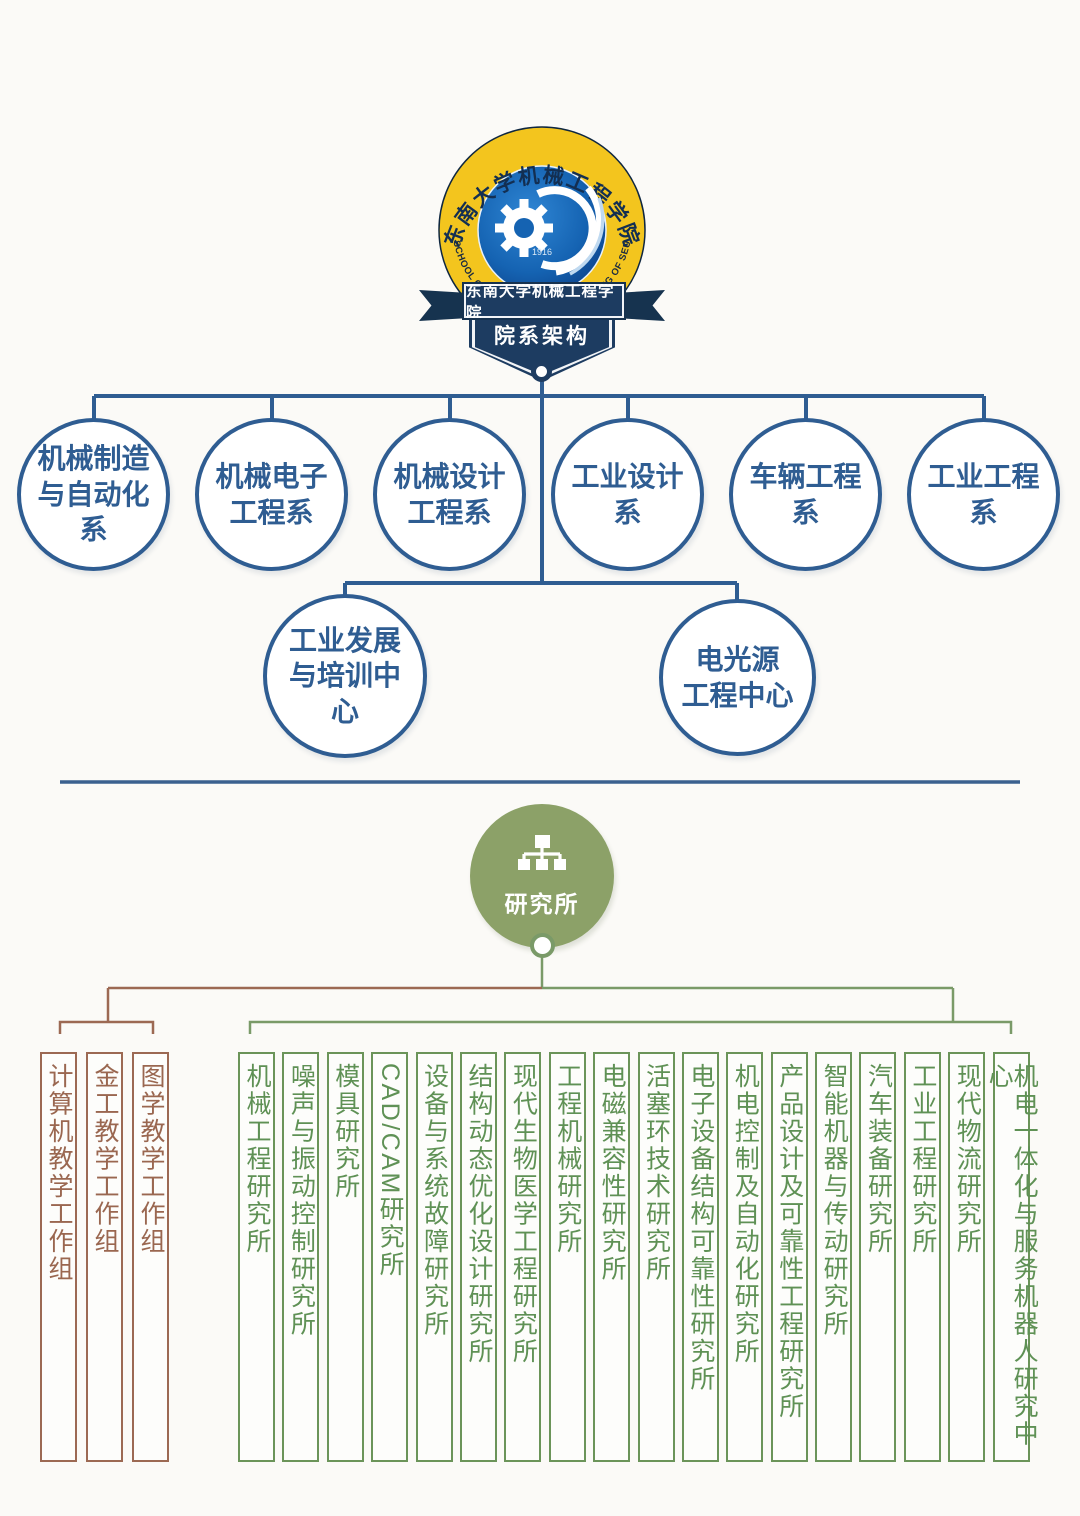  Describe the element at coordinates (345, 1132) in the screenshot. I see `institute-label: 模具研究所` at that location.